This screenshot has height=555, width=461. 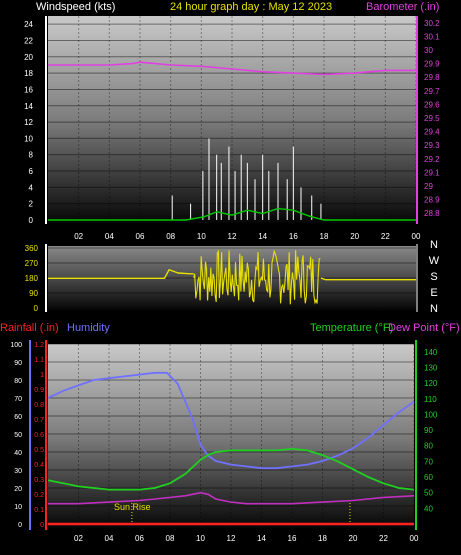 I want to click on wind-y-tick-label: 20, so click(x=28, y=57).